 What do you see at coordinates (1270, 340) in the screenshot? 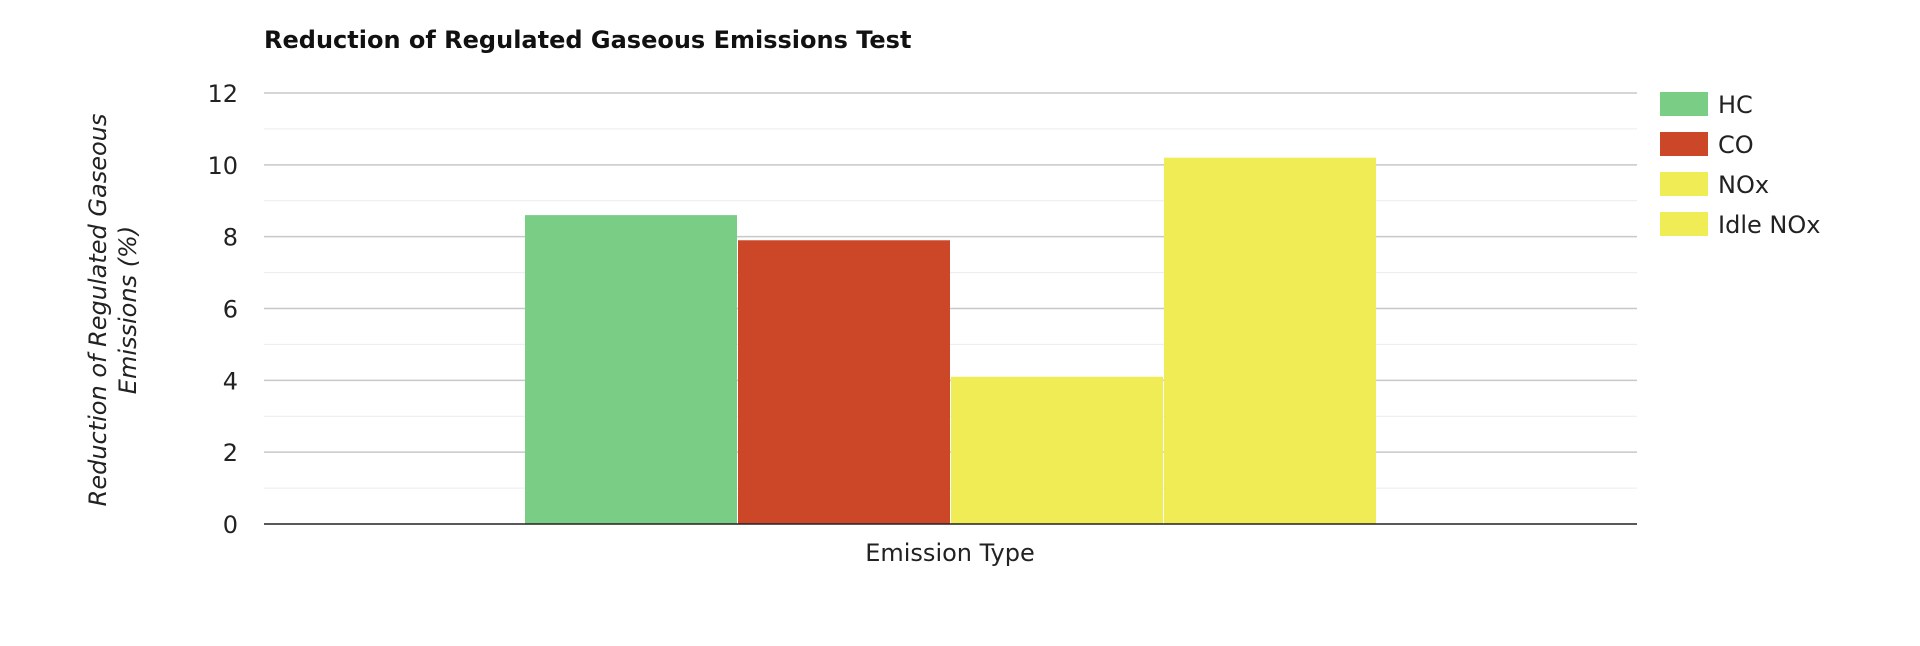
I see `bar-idle-nox` at bounding box center [1270, 340].